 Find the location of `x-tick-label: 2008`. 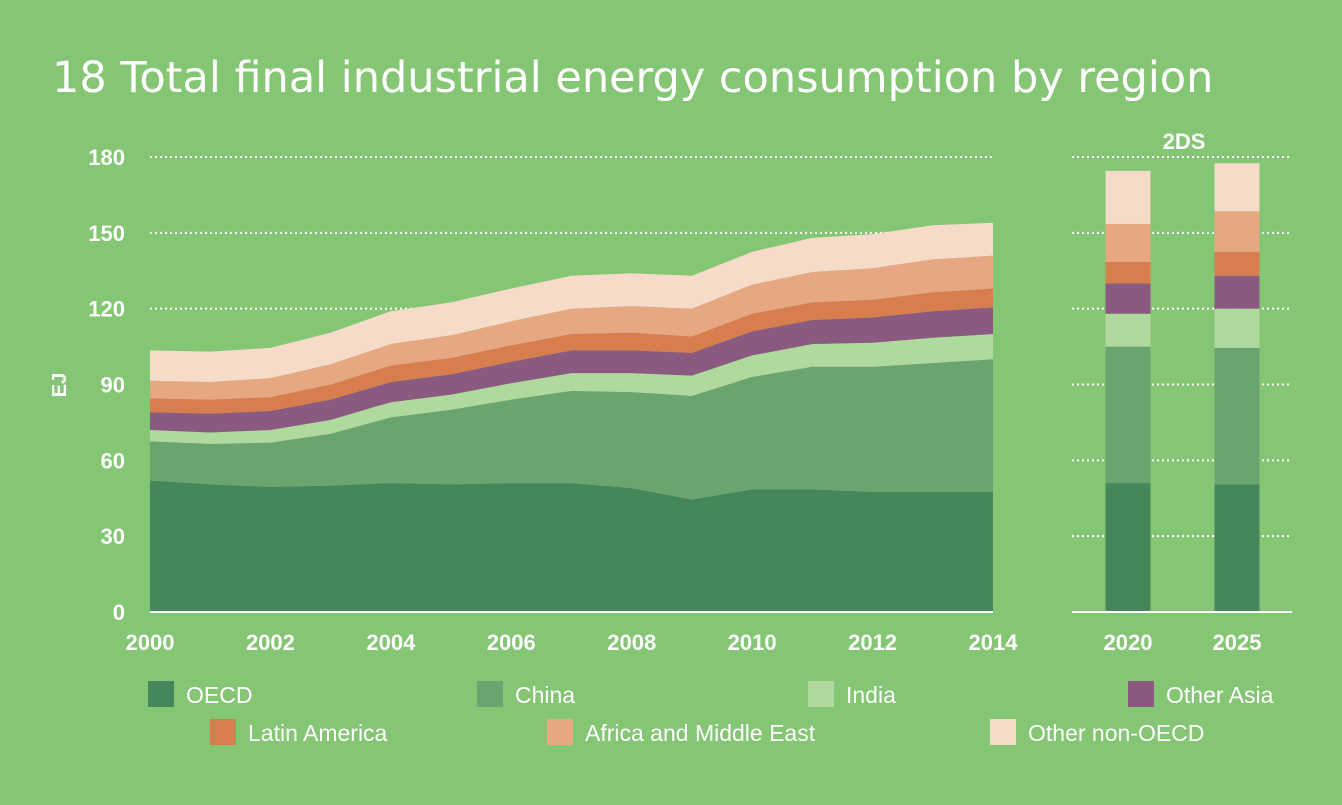

x-tick-label: 2008 is located at coordinates (631, 642).